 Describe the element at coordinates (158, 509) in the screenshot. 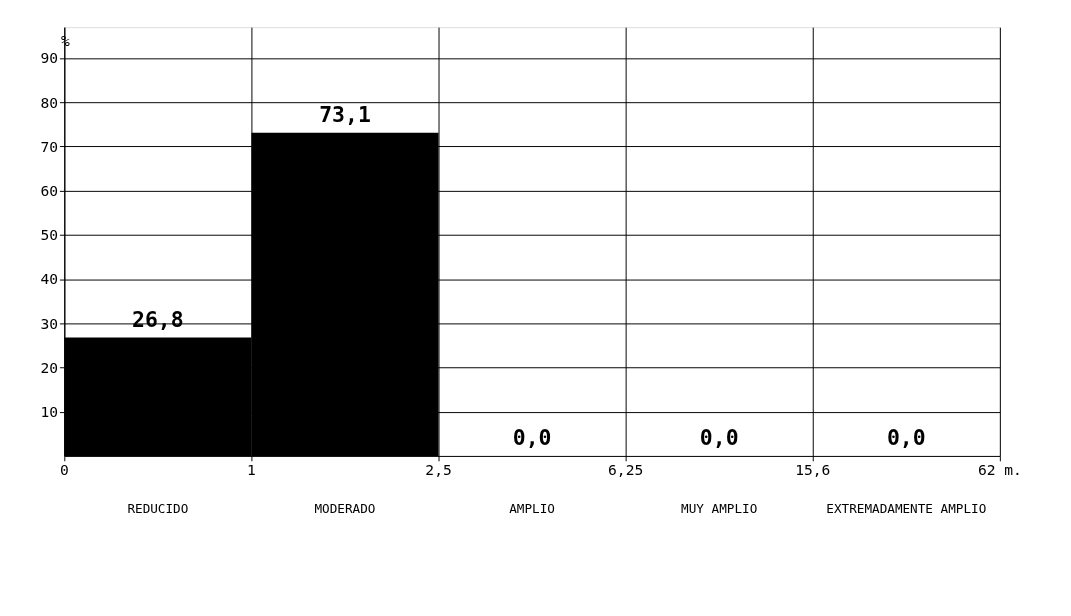

I see `x-tick-label: REDUCIDO` at that location.